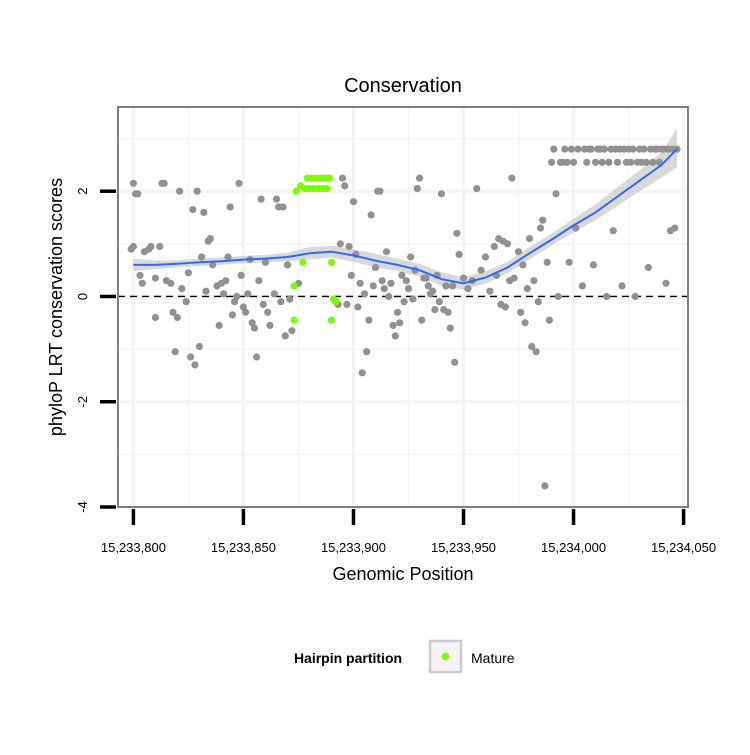 The width and height of the screenshot is (750, 755). What do you see at coordinates (56, 307) in the screenshot?
I see `y-axis-label: phyloP LRT conservation scores` at bounding box center [56, 307].